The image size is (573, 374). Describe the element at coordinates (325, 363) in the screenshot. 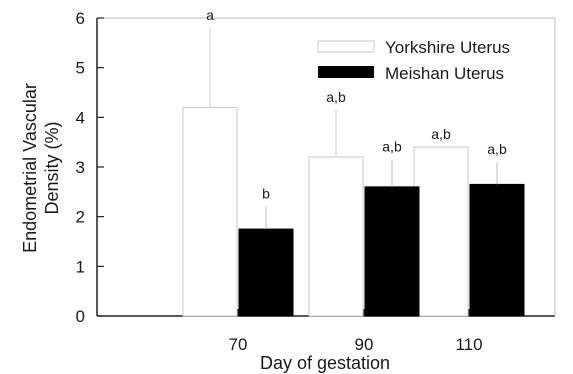

I see `x-axis-title: Day of gestation` at that location.